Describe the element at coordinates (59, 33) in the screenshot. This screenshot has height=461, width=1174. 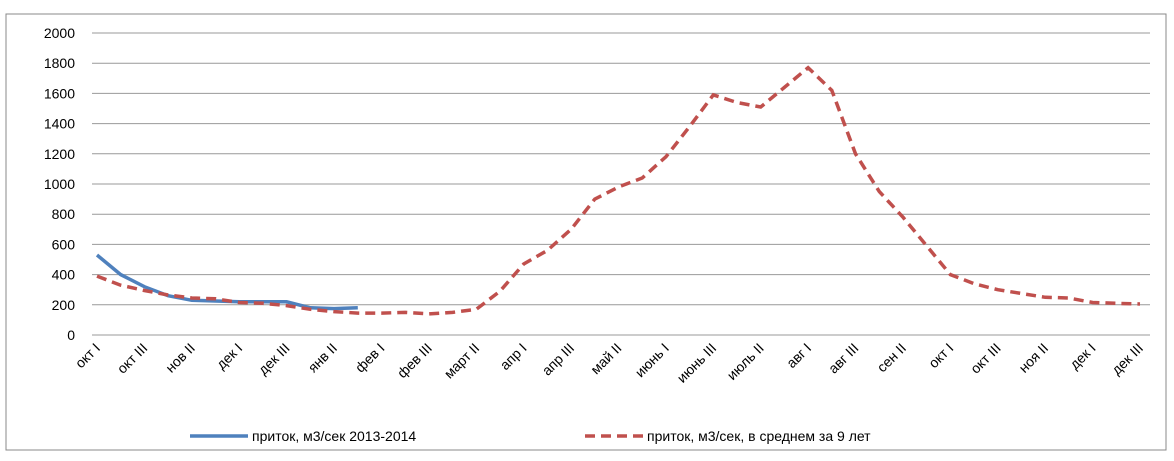
I see `y-tick-label: 2000` at that location.